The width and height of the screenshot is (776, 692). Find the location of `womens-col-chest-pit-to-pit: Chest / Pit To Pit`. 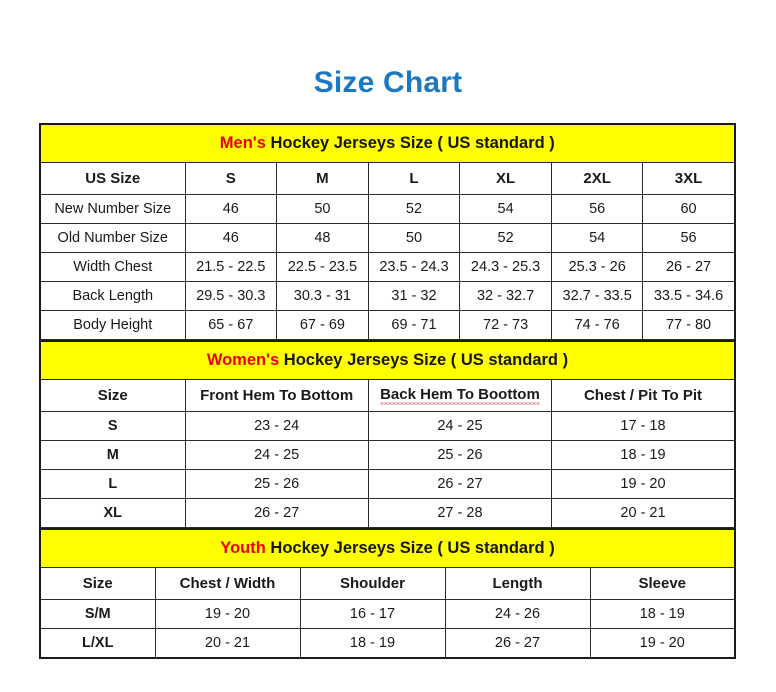

womens-col-chest-pit-to-pit: Chest / Pit To Pit is located at coordinates (643, 395).